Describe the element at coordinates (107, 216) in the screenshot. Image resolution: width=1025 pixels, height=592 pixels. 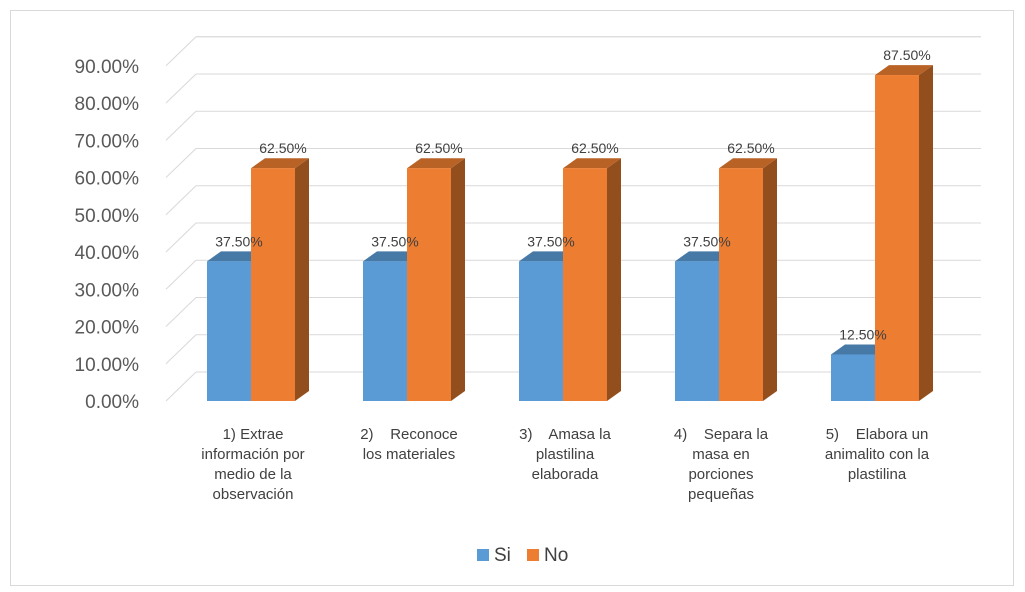
I see `y-tick-label: 50.00%` at that location.